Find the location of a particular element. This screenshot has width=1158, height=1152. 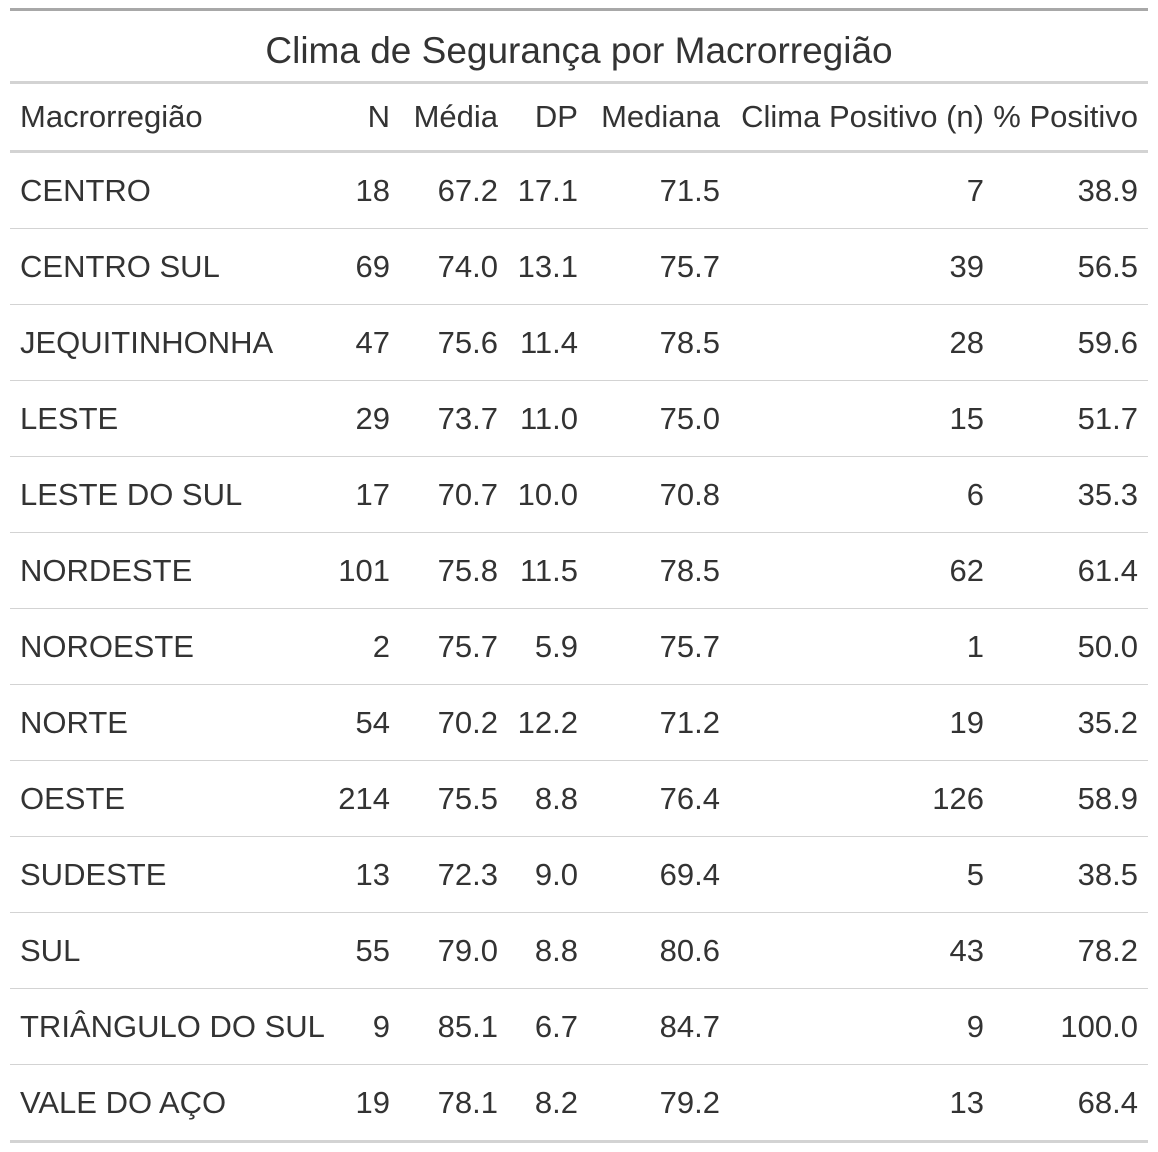

cell-n: 55 is located at coordinates (358, 950).